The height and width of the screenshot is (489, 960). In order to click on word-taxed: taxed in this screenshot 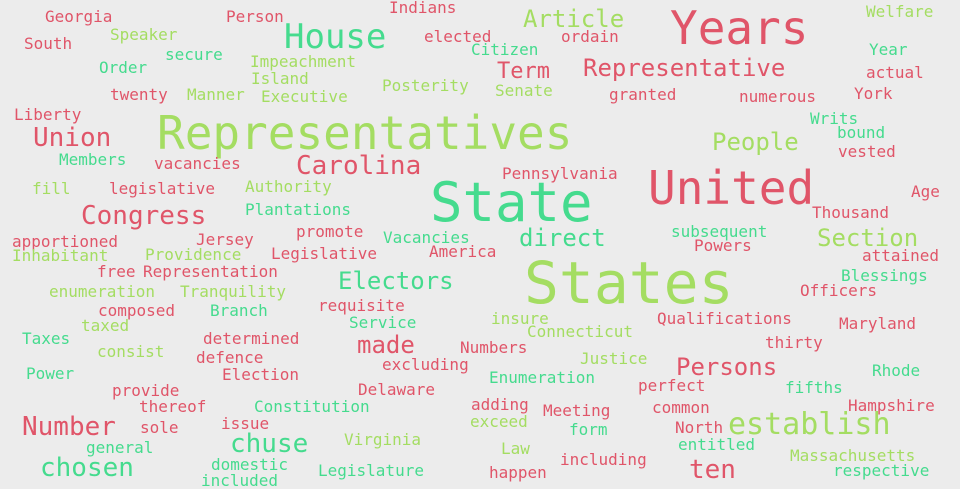, I will do `click(105, 325)`.